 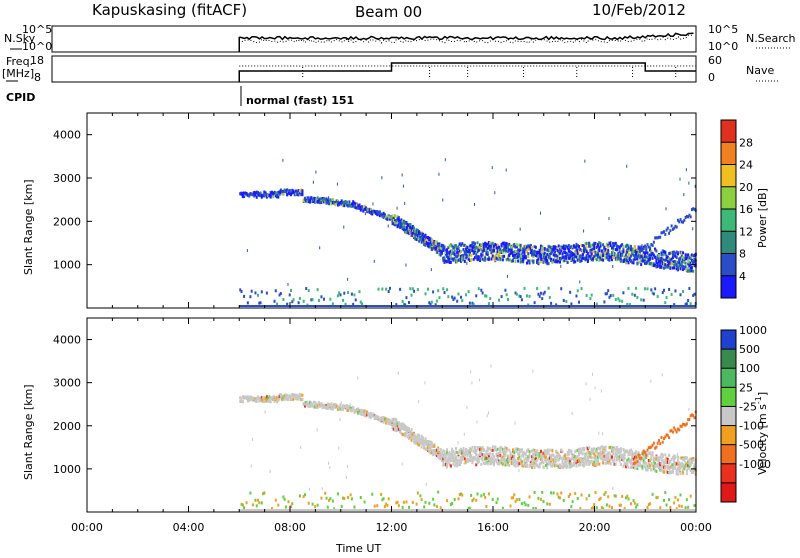 What do you see at coordinates (493, 527) in the screenshot?
I see `x-tick-label: 16:00` at bounding box center [493, 527].